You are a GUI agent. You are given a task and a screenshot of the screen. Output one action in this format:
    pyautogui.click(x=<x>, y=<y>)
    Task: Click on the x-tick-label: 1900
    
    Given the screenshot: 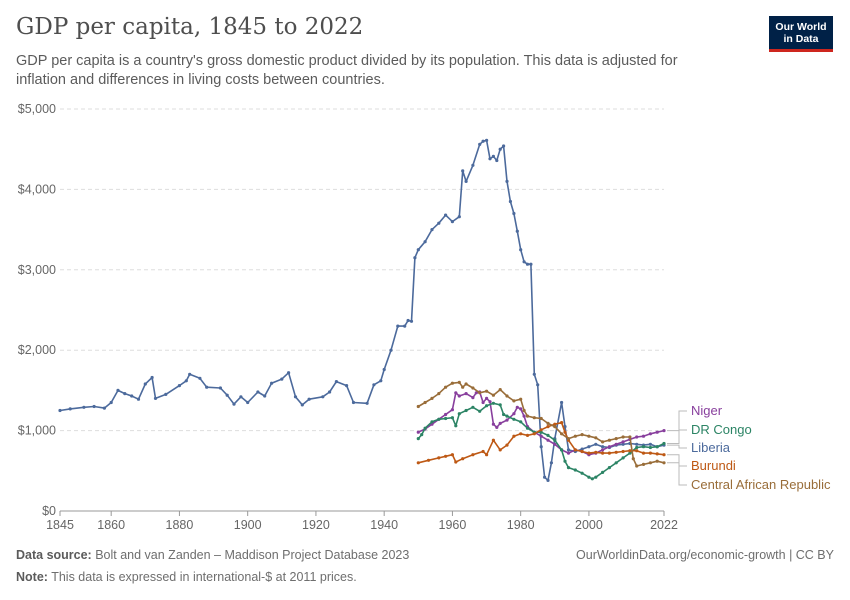 What is the action you would take?
    pyautogui.click(x=248, y=525)
    